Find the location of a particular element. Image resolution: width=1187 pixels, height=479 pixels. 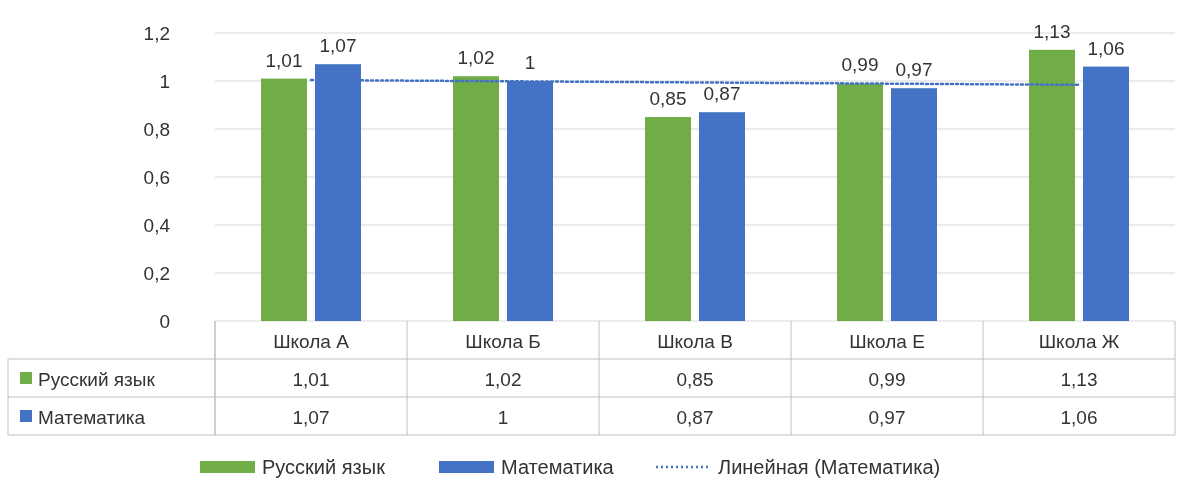

legend-label: Русский язык is located at coordinates (97, 379).